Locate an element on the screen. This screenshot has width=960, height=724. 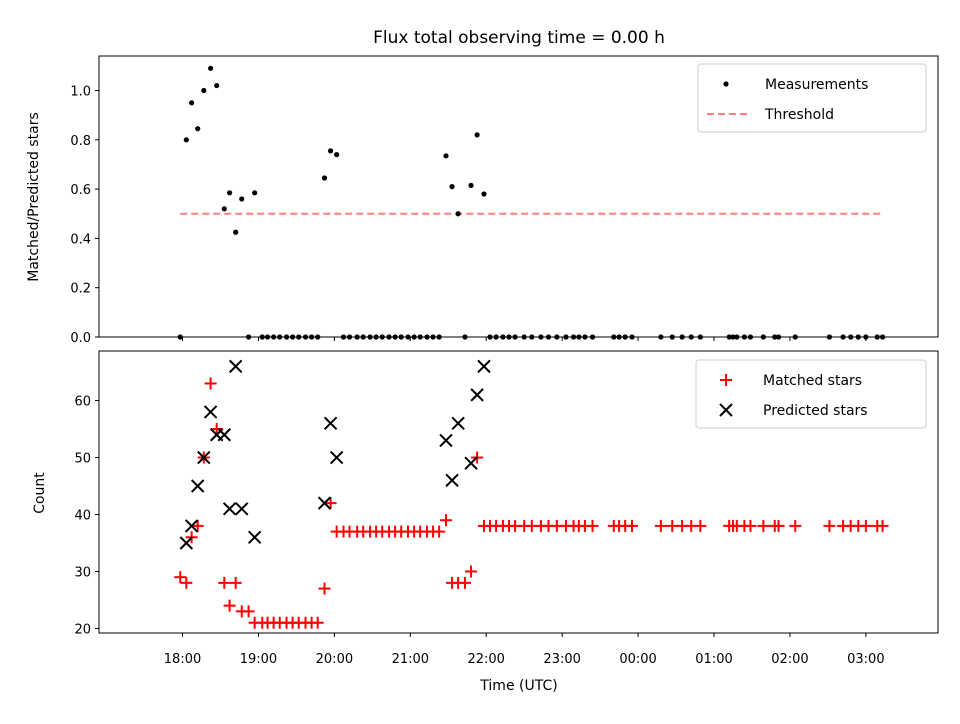
top-legend-box is located at coordinates (812, 98).